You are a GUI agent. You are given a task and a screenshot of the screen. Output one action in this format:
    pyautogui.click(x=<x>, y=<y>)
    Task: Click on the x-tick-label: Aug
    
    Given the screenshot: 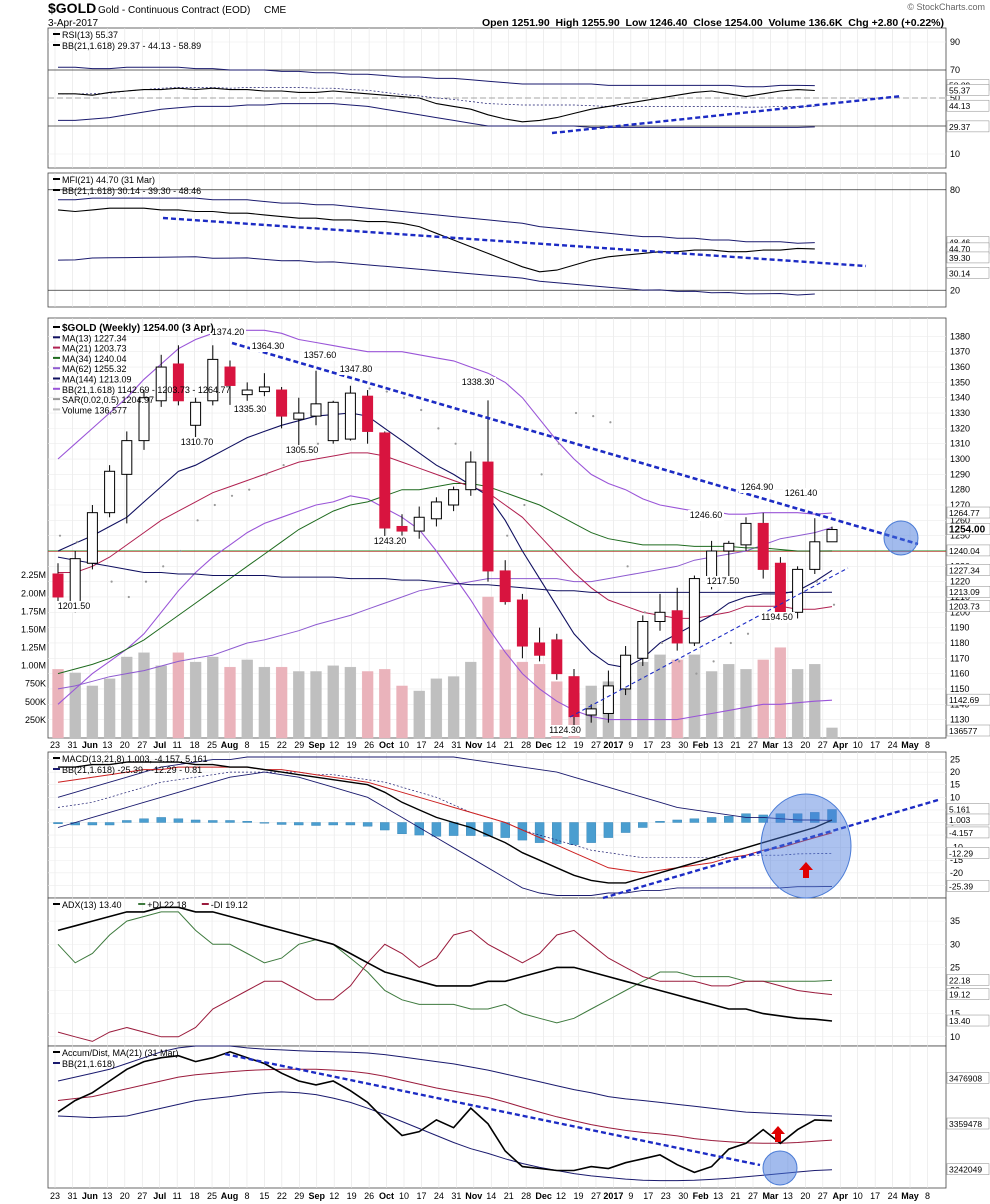 What is the action you would take?
    pyautogui.click(x=230, y=745)
    